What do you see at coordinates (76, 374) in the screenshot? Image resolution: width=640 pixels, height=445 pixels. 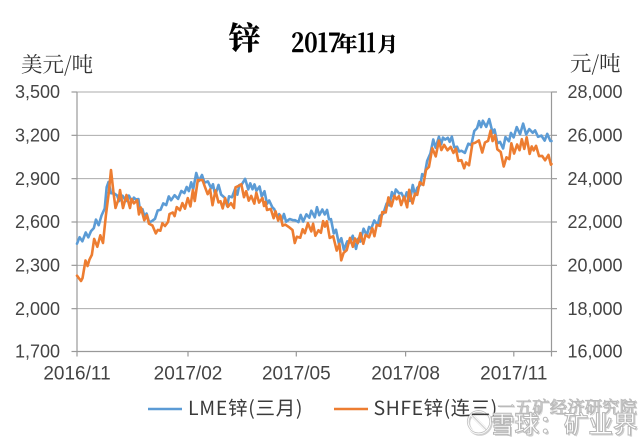 I see `svg-text: 2016/11` at bounding box center [76, 374].